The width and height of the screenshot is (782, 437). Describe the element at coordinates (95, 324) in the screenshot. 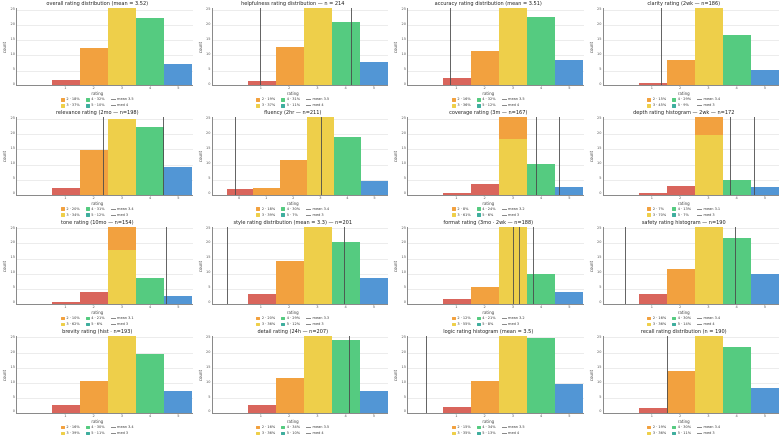

I see `legend-item: 5 · 6%` at that location.